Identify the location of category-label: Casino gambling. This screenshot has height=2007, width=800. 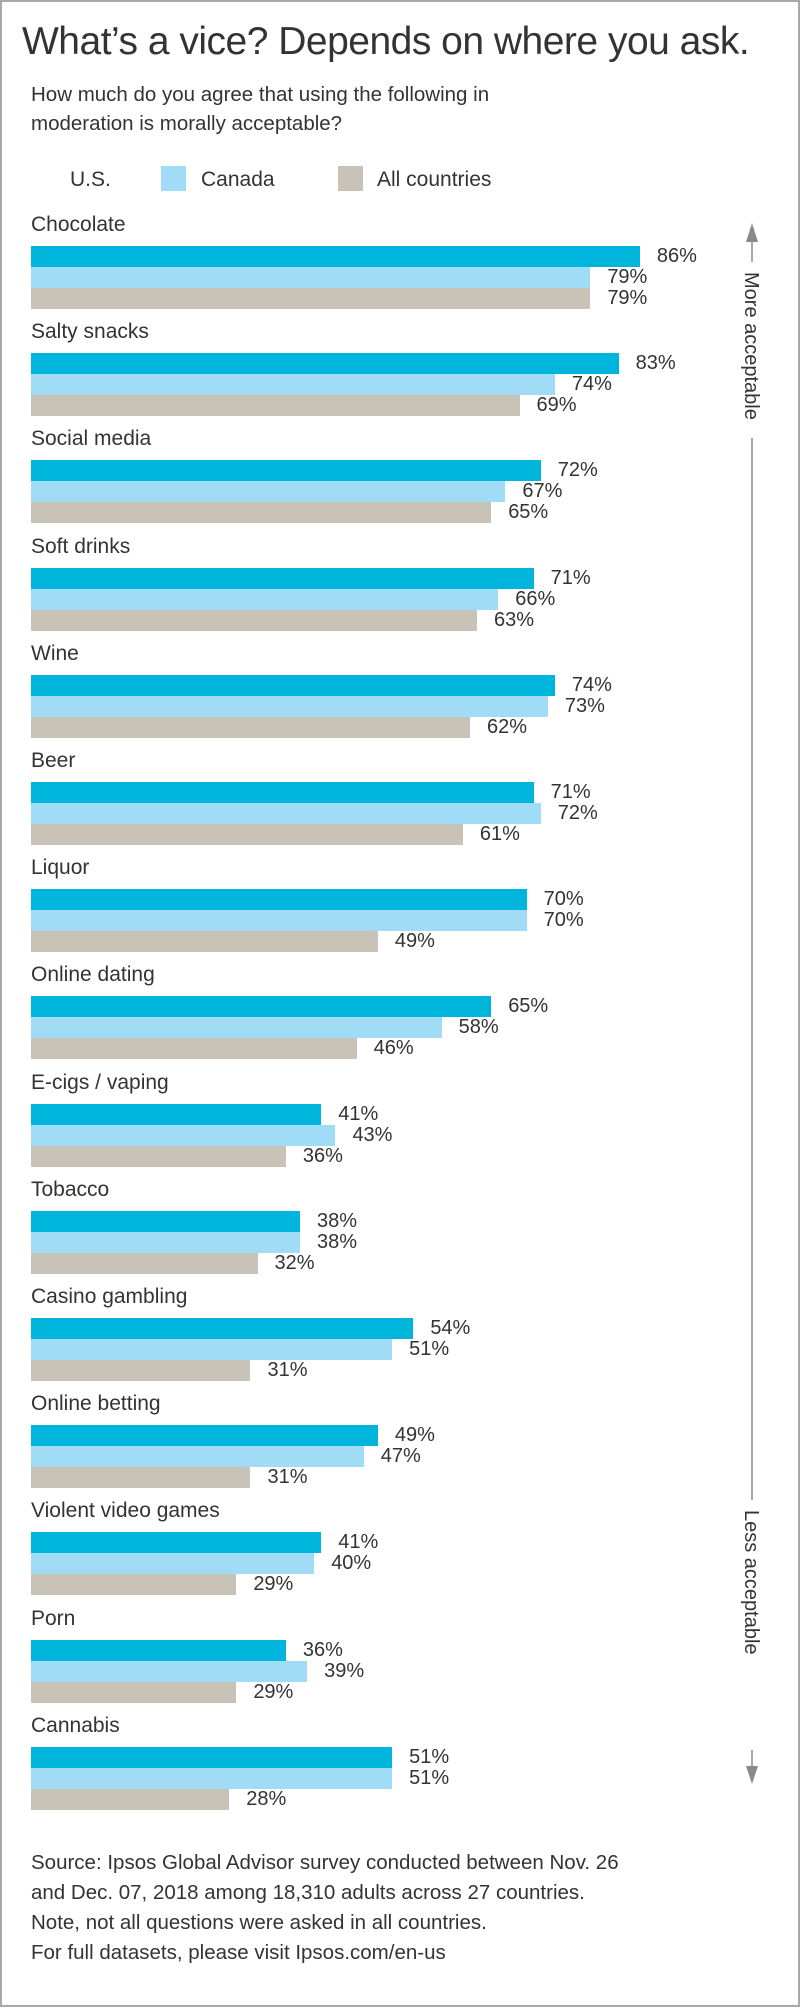
(109, 1296).